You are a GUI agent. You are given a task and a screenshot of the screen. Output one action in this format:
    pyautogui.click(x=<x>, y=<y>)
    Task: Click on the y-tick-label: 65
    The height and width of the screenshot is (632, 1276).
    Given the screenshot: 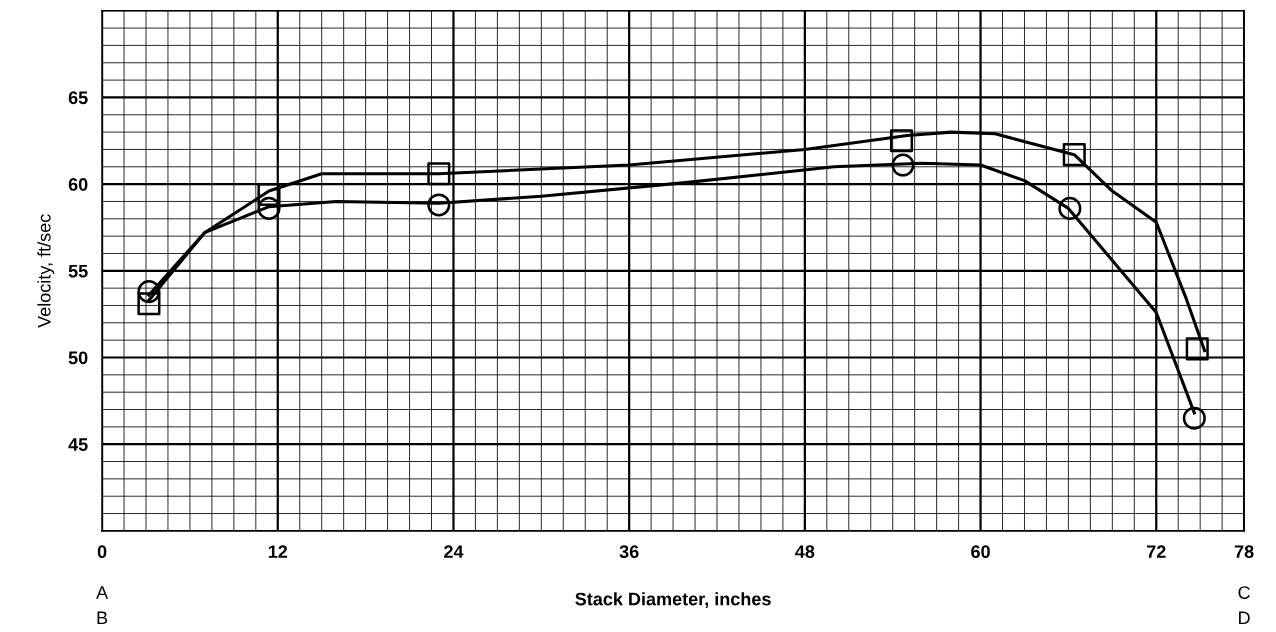 What is the action you would take?
    pyautogui.click(x=78, y=98)
    